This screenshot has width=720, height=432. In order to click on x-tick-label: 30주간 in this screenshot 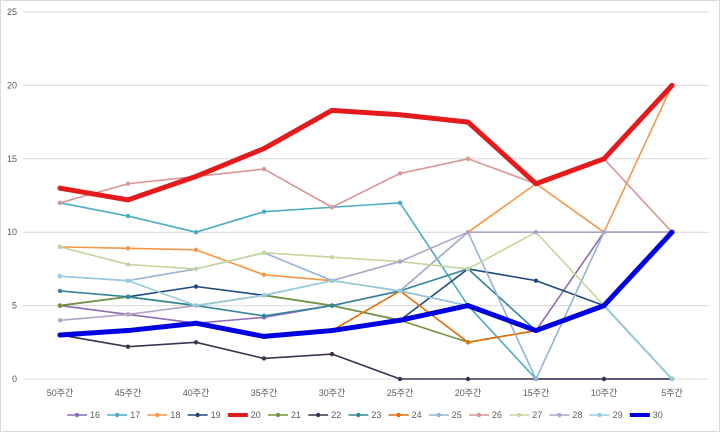, I will do `click(332, 393)`.